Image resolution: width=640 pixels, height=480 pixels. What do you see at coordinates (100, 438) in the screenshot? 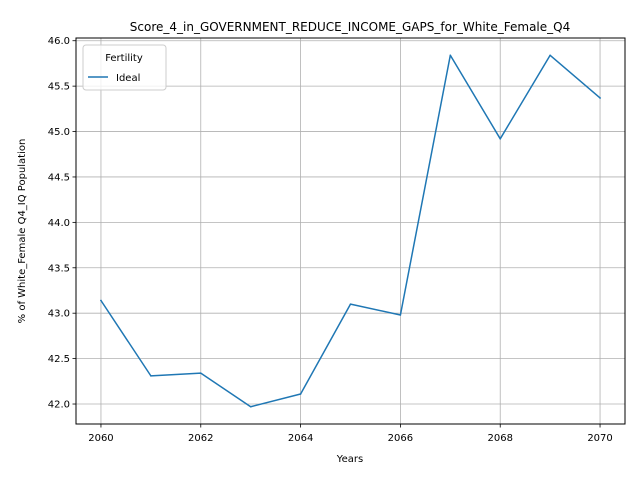
I see `x-tick-label: 2060` at bounding box center [100, 438].